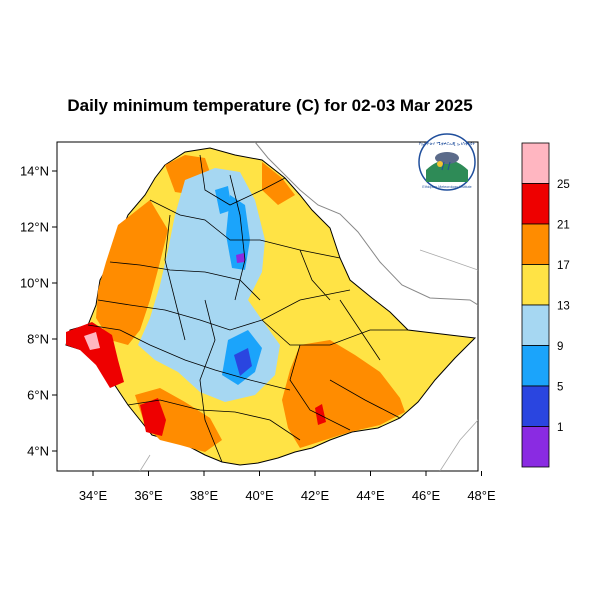 This screenshot has width=600, height=600. I want to click on zone-red-south, so click(153, 417).